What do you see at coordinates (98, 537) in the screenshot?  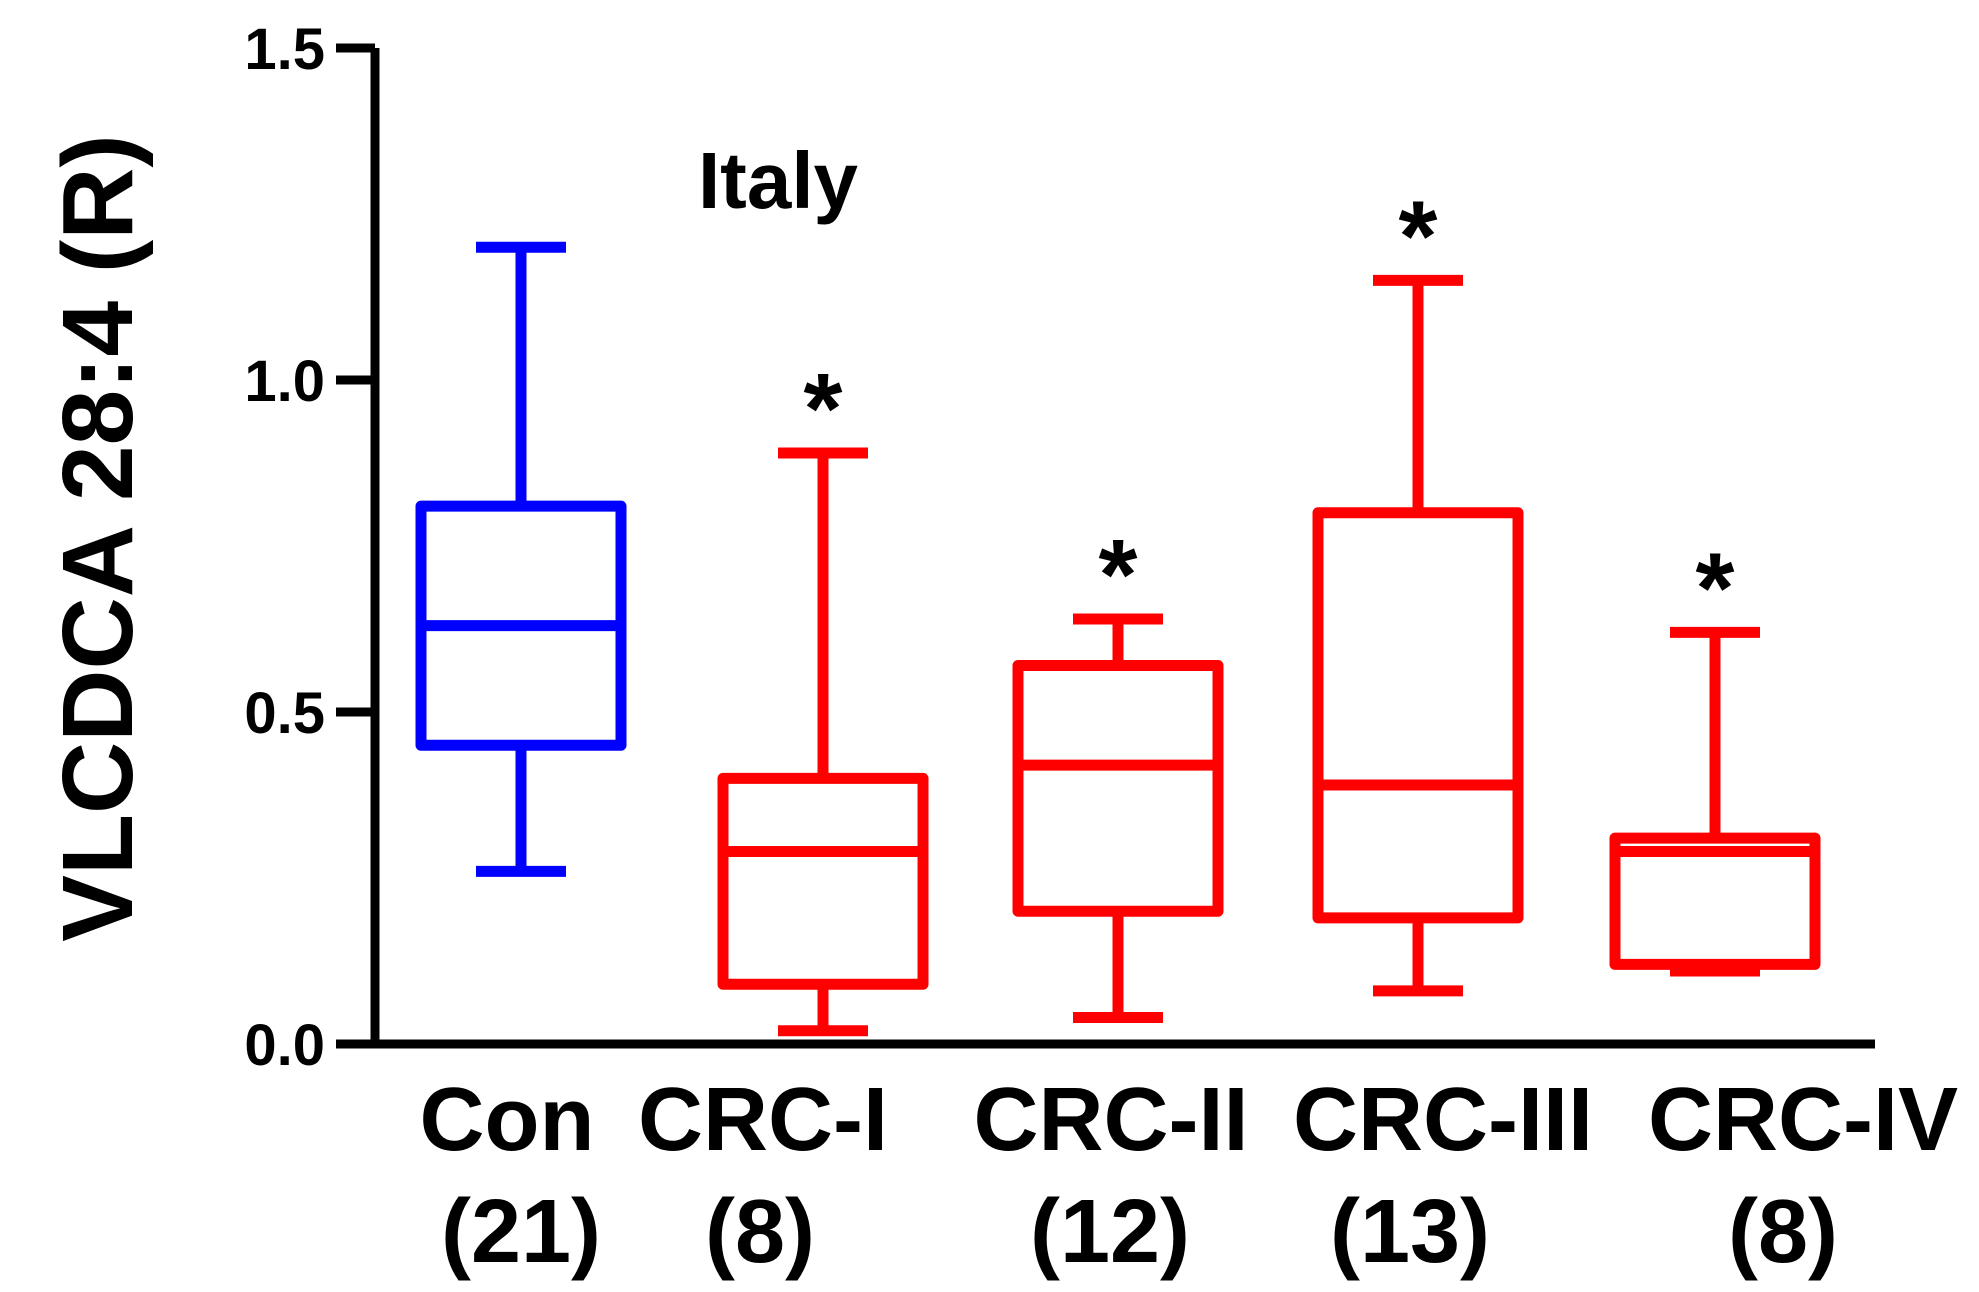 I see `y-axis-title: VLCDCA 28:4 (R)` at bounding box center [98, 537].